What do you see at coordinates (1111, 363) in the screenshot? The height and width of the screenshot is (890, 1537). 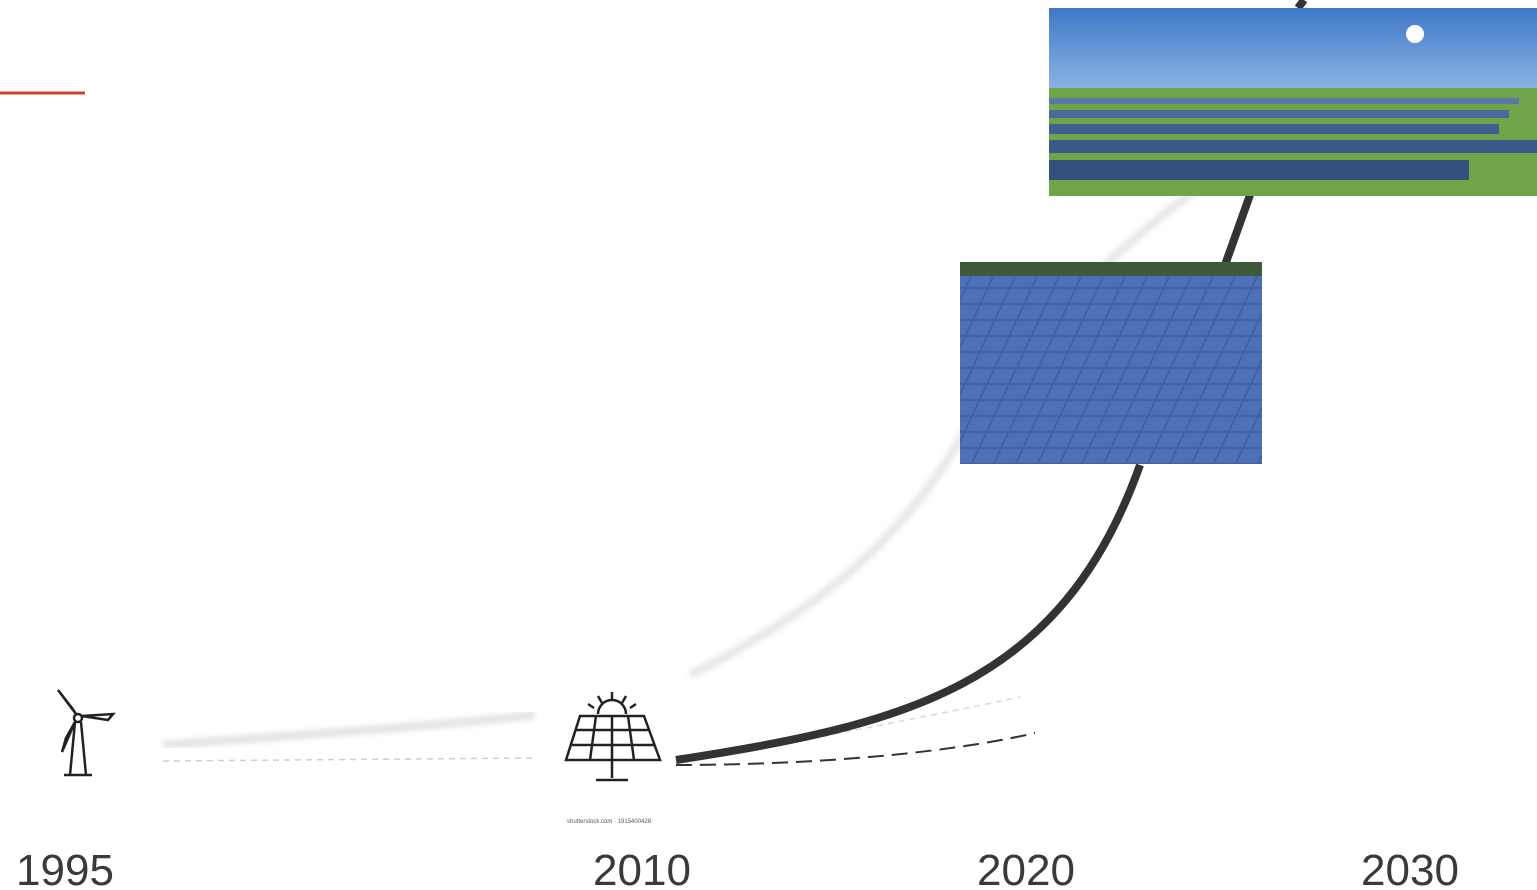 I see `rooftop-photo` at bounding box center [1111, 363].